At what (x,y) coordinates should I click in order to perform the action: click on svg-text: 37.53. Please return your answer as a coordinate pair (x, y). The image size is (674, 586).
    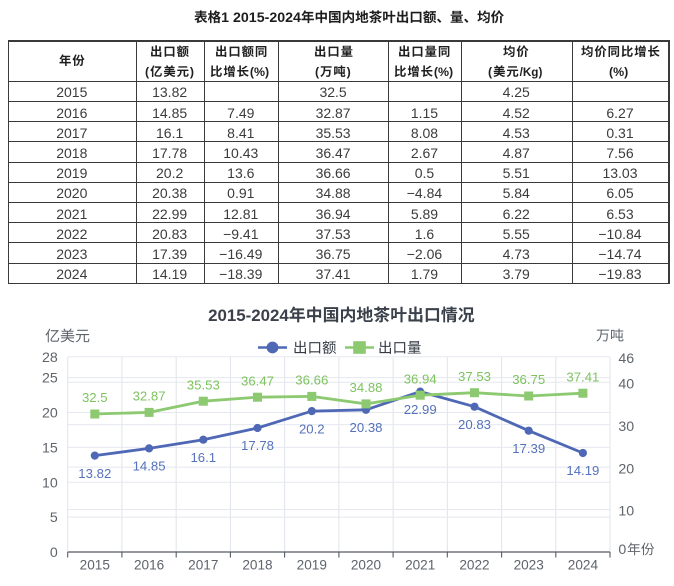
    Looking at the image, I should click on (474, 376).